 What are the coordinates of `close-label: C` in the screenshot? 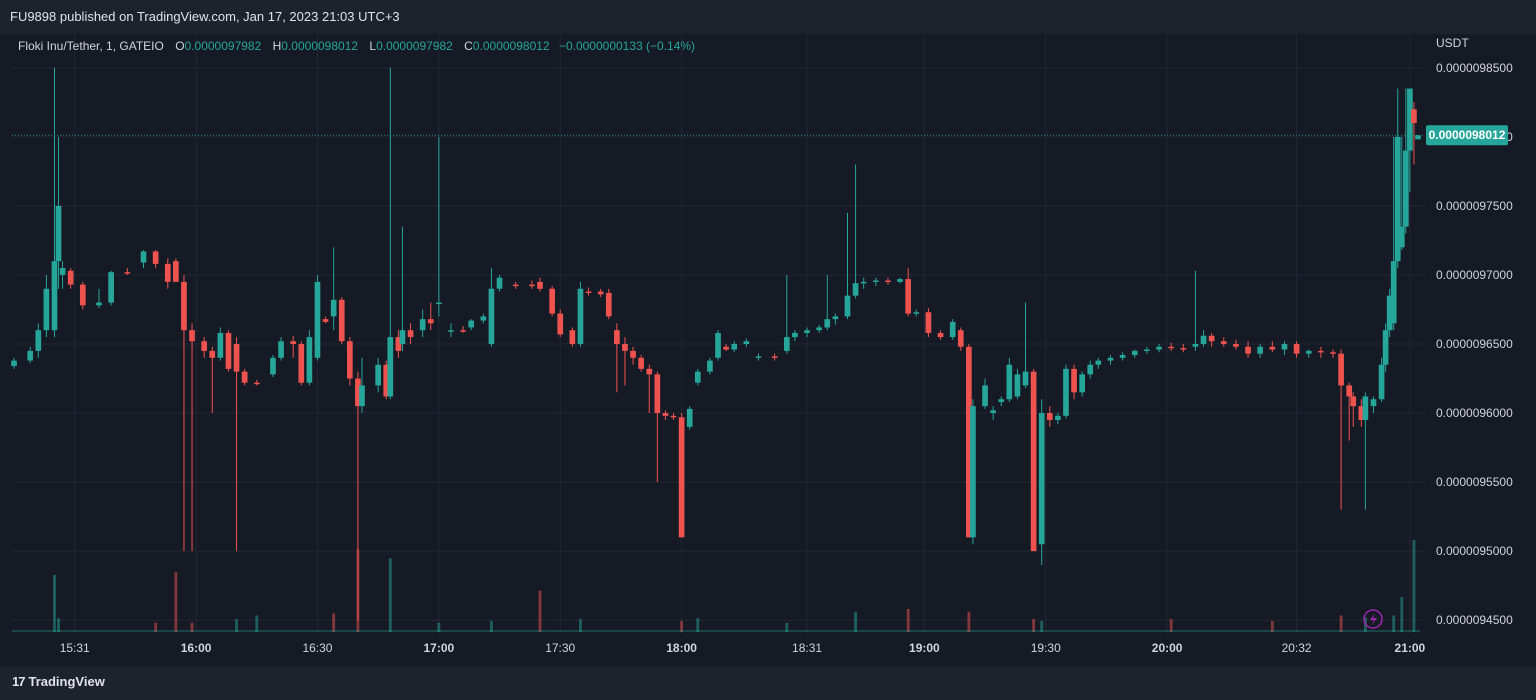 It's located at (468, 46).